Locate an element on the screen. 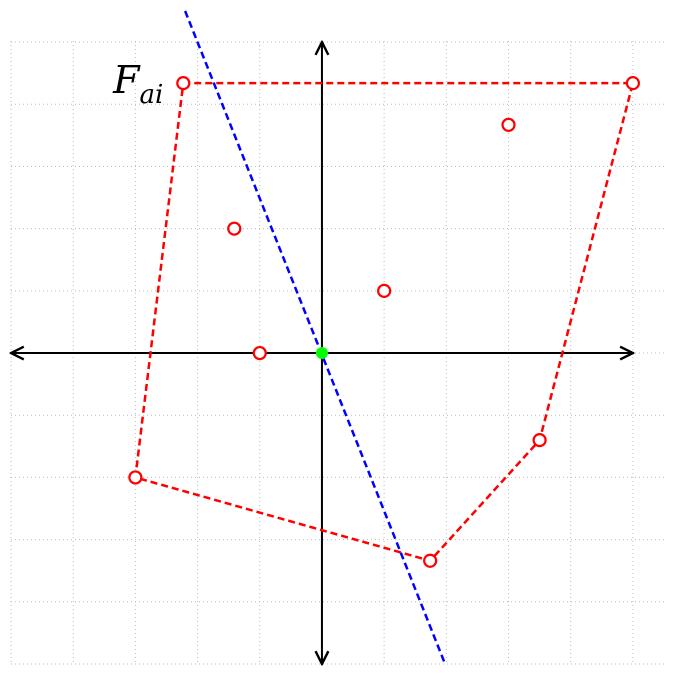 The height and width of the screenshot is (676, 676). center-point is located at coordinates (321, 353).